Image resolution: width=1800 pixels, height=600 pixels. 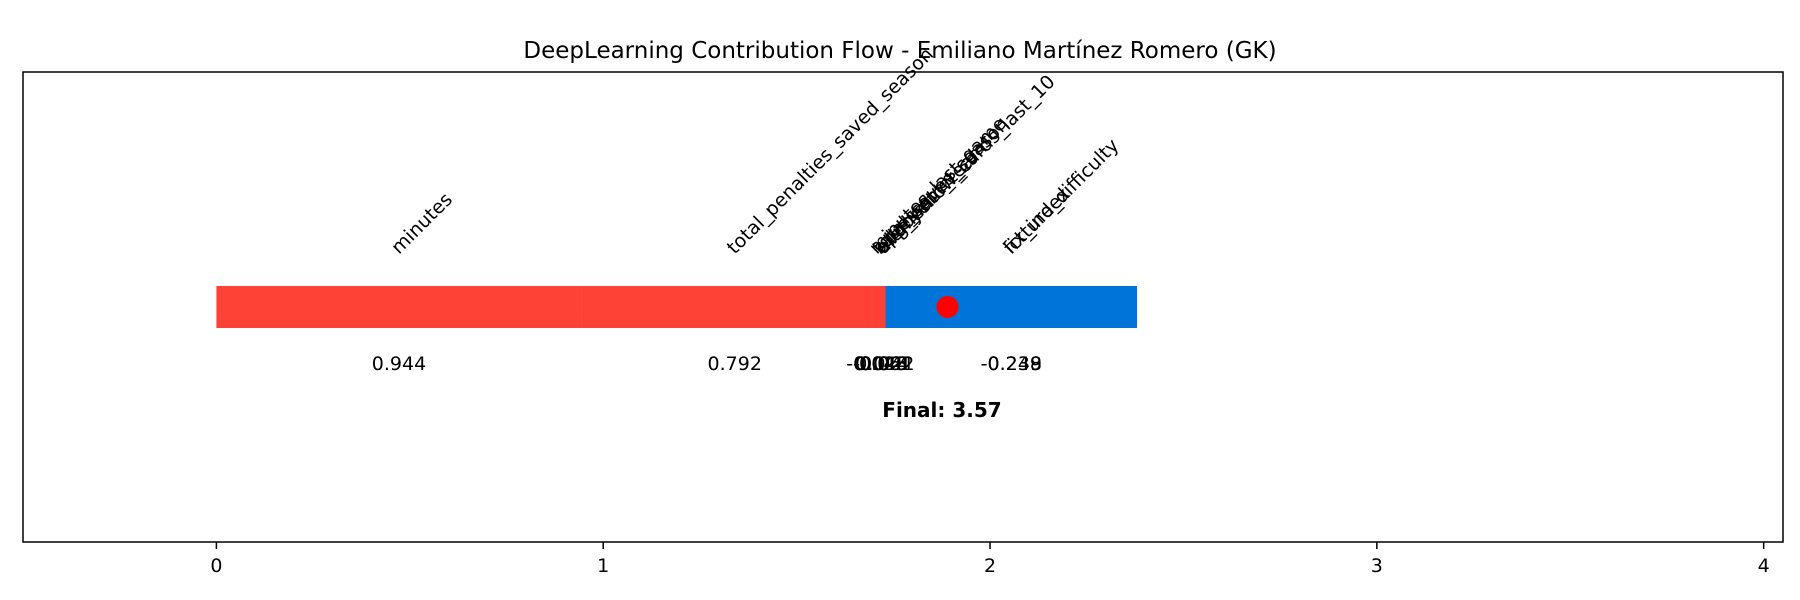 I want to click on x-tick-label: 3, so click(x=1377, y=566).